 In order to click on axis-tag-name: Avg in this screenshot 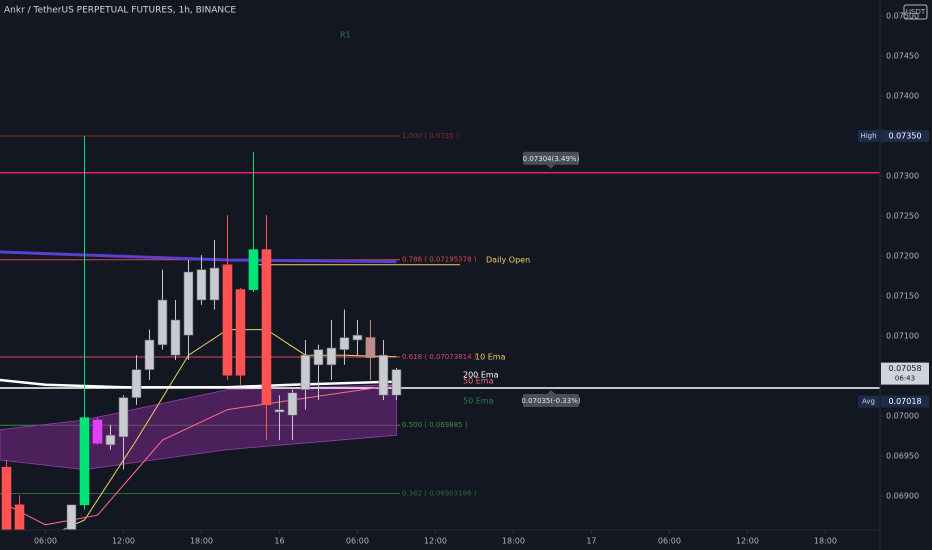, I will do `click(868, 402)`.